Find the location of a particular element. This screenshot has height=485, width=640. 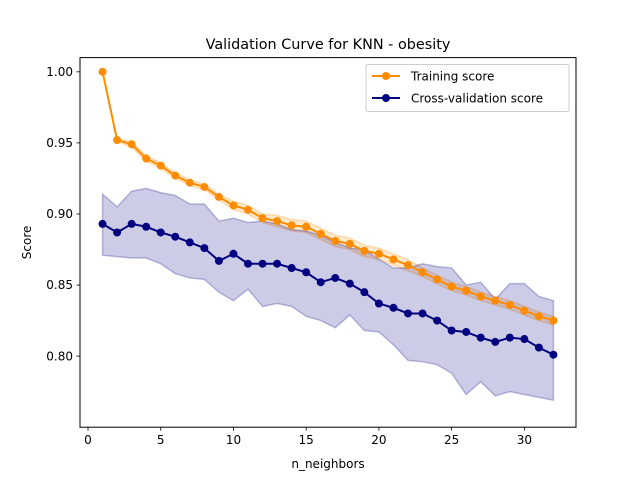

x-tick-label: 15 is located at coordinates (306, 440).